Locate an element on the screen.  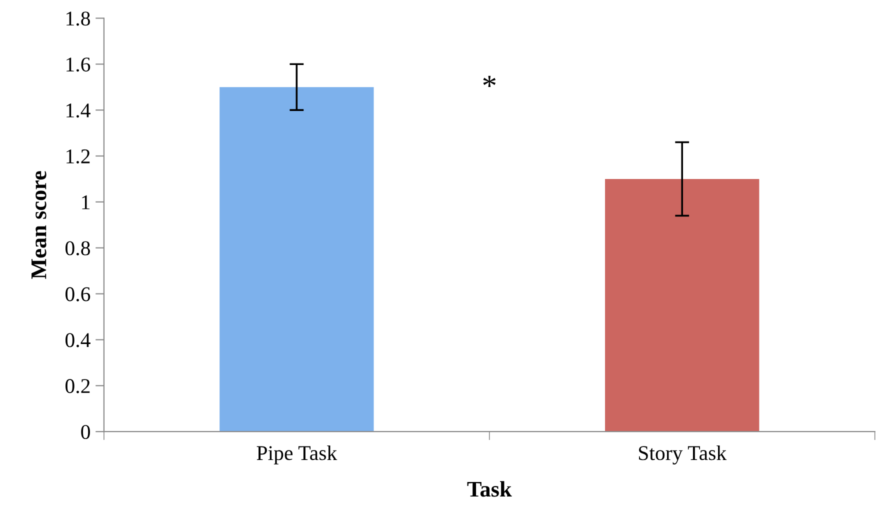
y-tick-label: 0.2 is located at coordinates (78, 386).